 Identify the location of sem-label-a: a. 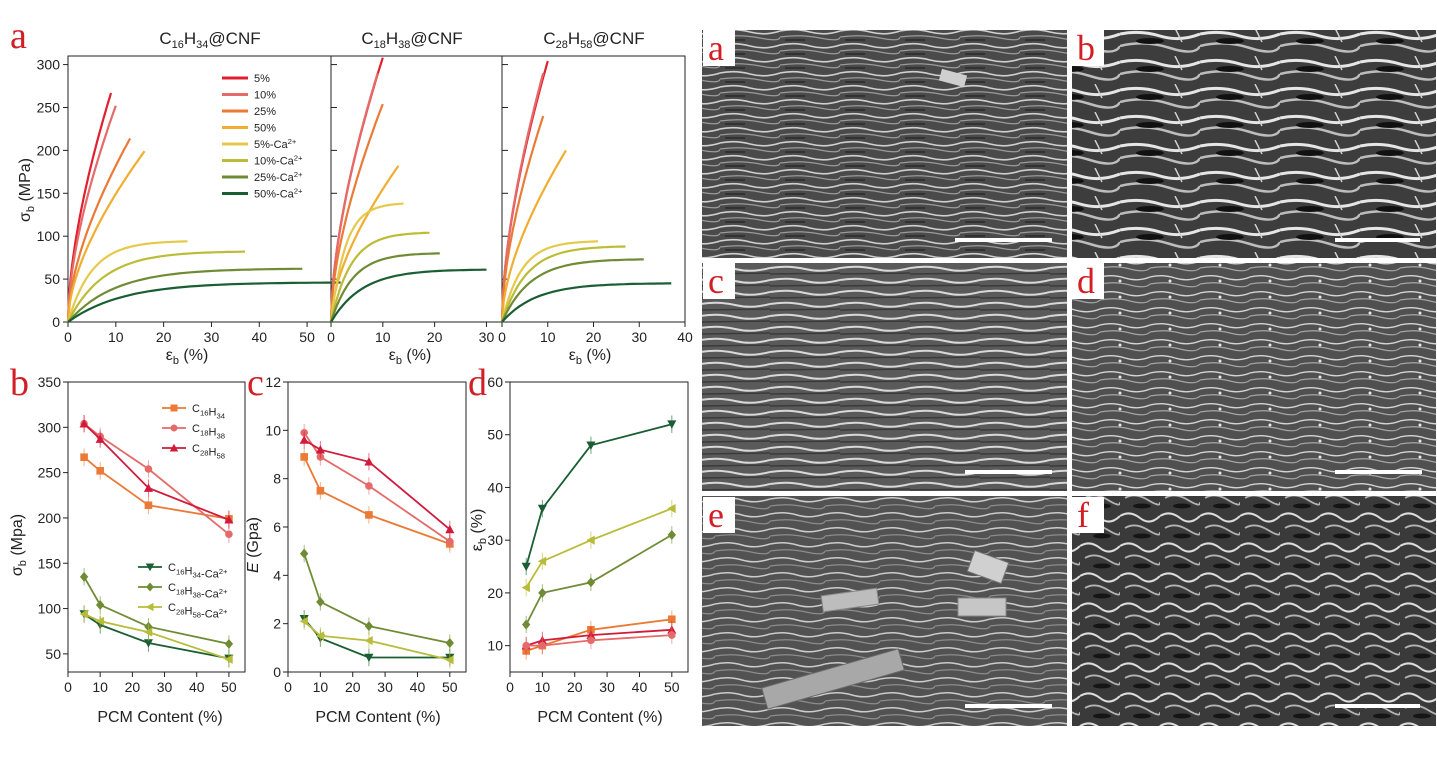
(716, 48).